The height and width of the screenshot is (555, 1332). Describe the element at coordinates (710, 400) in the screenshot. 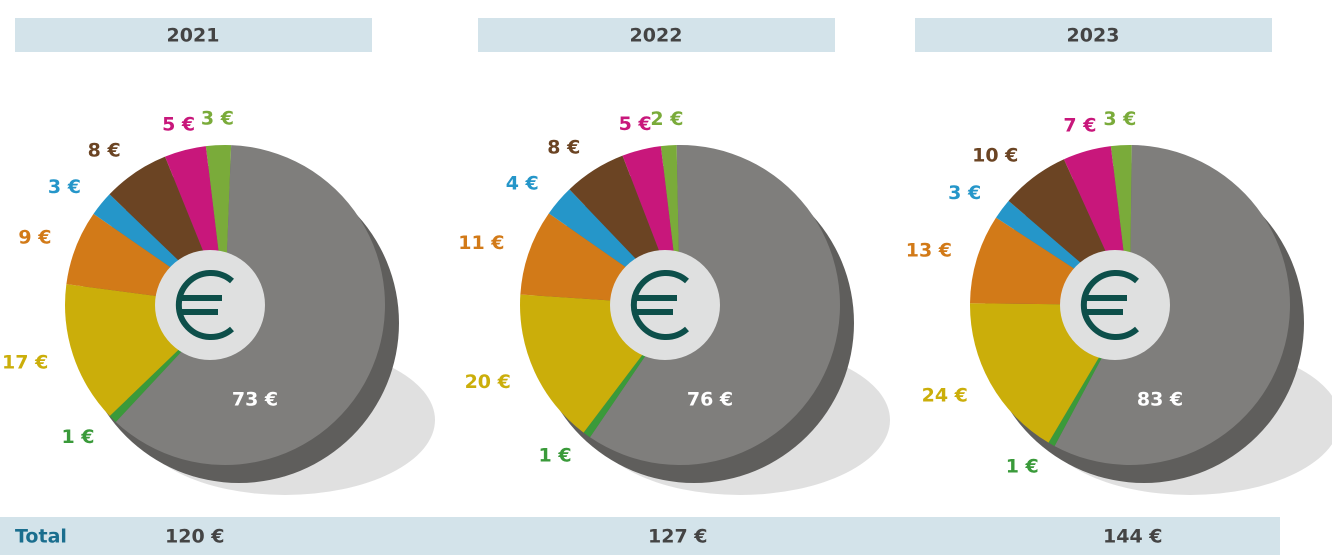

I see `value-label: 76 €` at that location.